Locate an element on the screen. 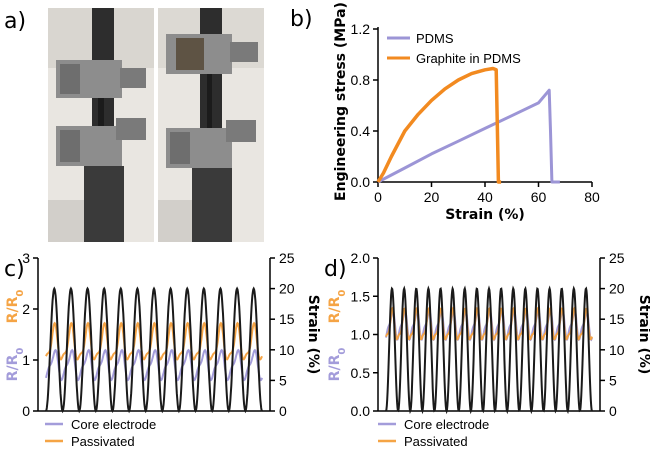 The image size is (650, 450). left-tick-label: 0.0 is located at coordinates (361, 411).